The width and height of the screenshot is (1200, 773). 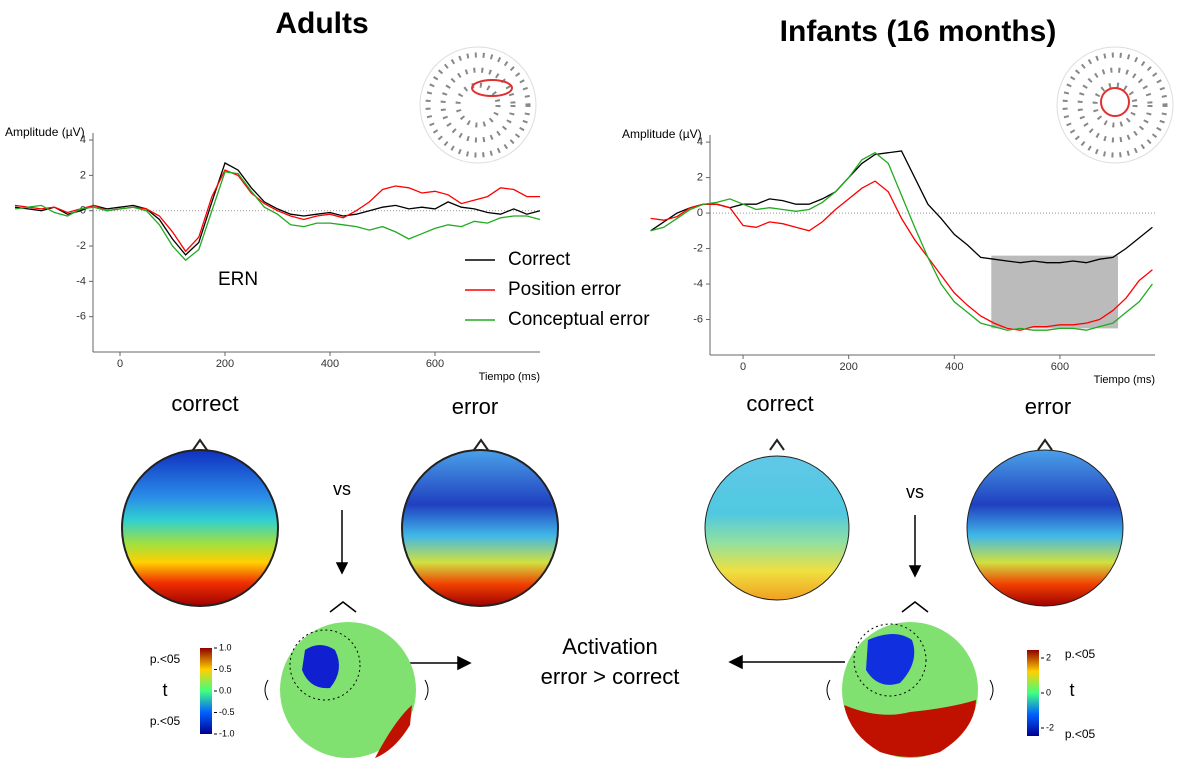 What do you see at coordinates (1048, 657) in the screenshot?
I see `colorbar-tick-label: 2` at bounding box center [1048, 657].